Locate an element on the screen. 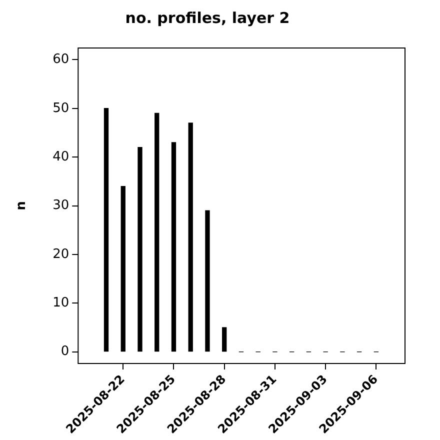 The image size is (440, 440). y-tick-label: 10 is located at coordinates (61, 303).